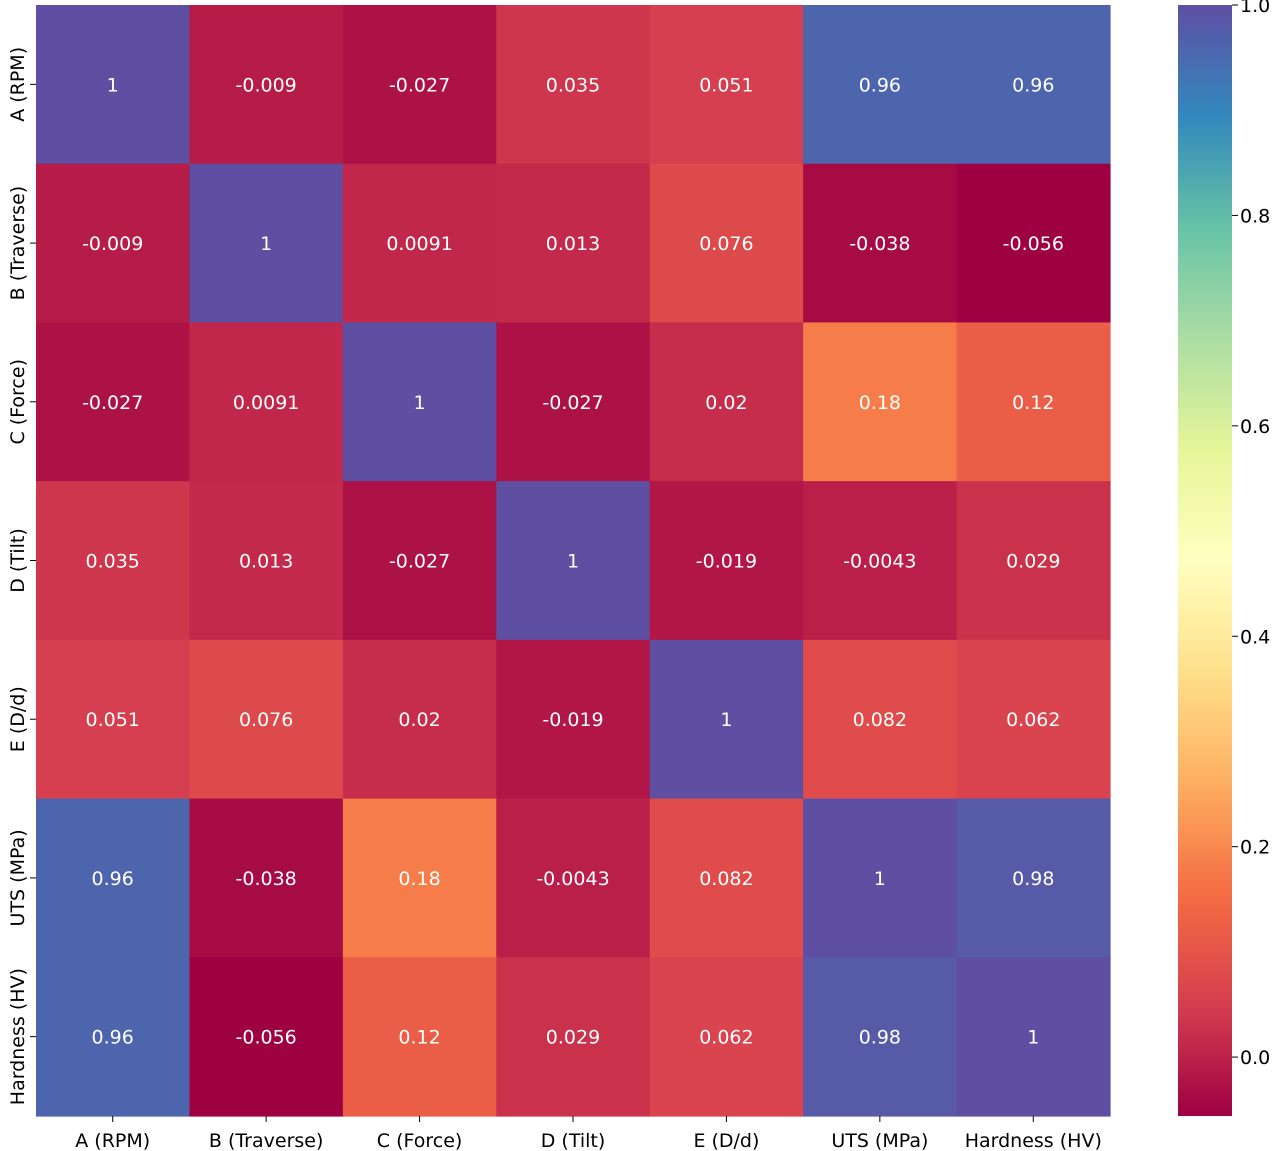 The height and width of the screenshot is (1151, 1277). I want to click on cell-annotation-3-3: 1, so click(573, 562).